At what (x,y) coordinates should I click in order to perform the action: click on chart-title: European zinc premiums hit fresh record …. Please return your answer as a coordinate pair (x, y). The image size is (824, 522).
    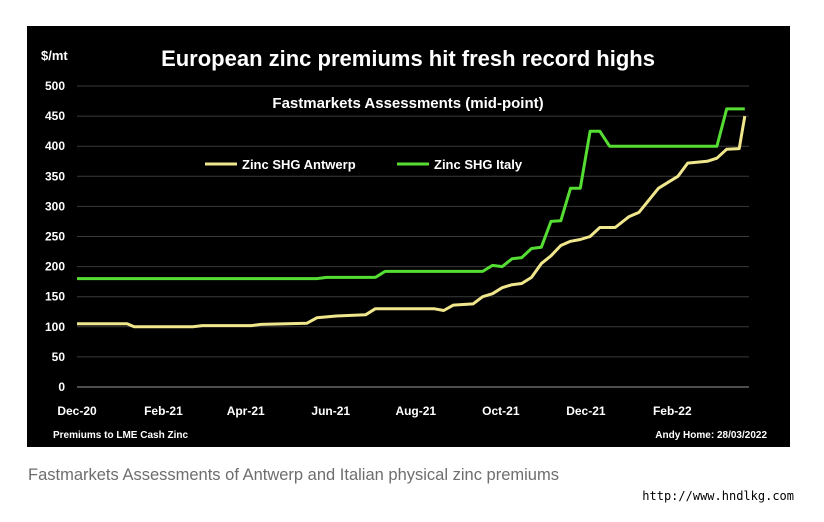
    Looking at the image, I should click on (408, 58).